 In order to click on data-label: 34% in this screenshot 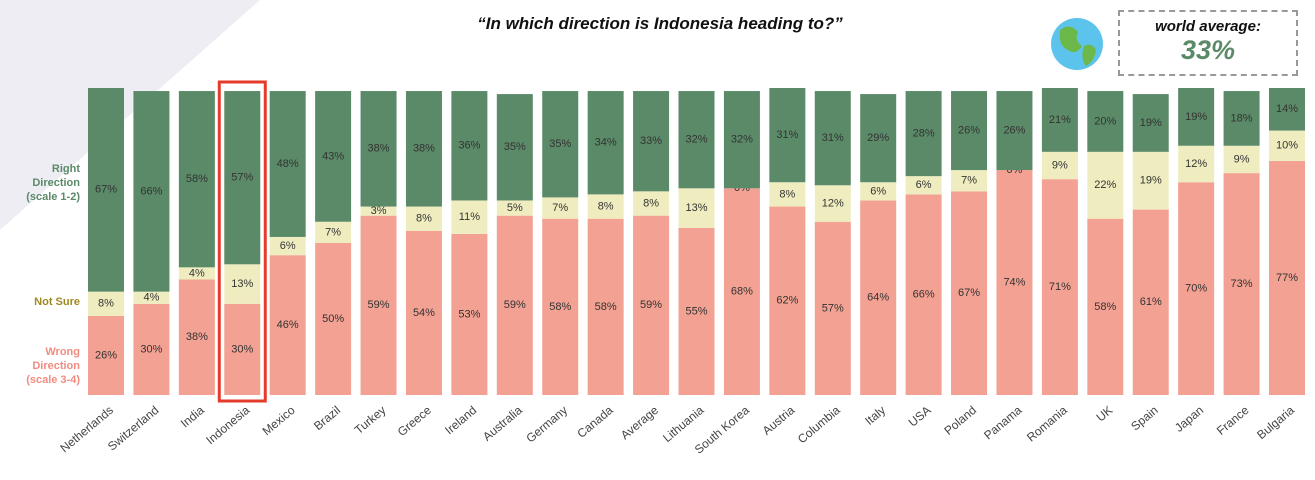, I will do `click(606, 143)`.